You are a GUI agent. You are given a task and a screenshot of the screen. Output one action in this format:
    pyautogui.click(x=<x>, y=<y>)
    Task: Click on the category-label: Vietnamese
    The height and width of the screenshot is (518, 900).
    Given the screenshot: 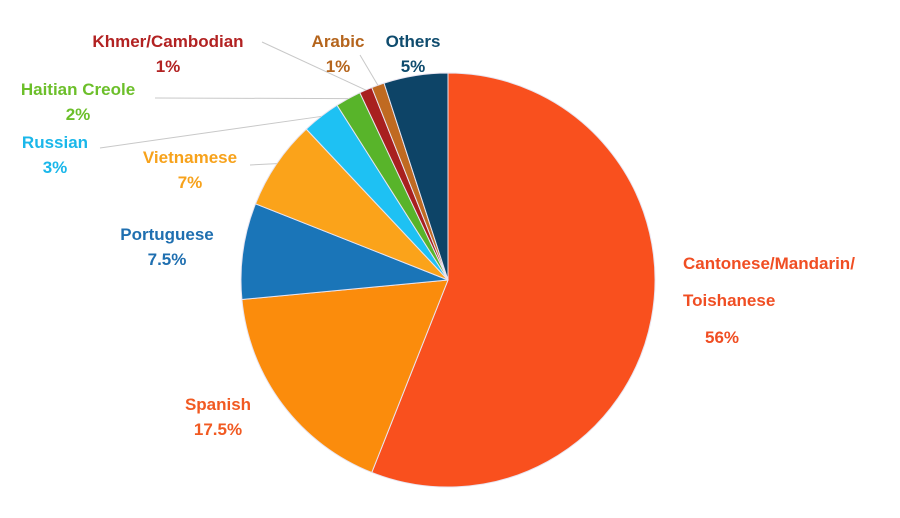 What is the action you would take?
    pyautogui.click(x=190, y=157)
    